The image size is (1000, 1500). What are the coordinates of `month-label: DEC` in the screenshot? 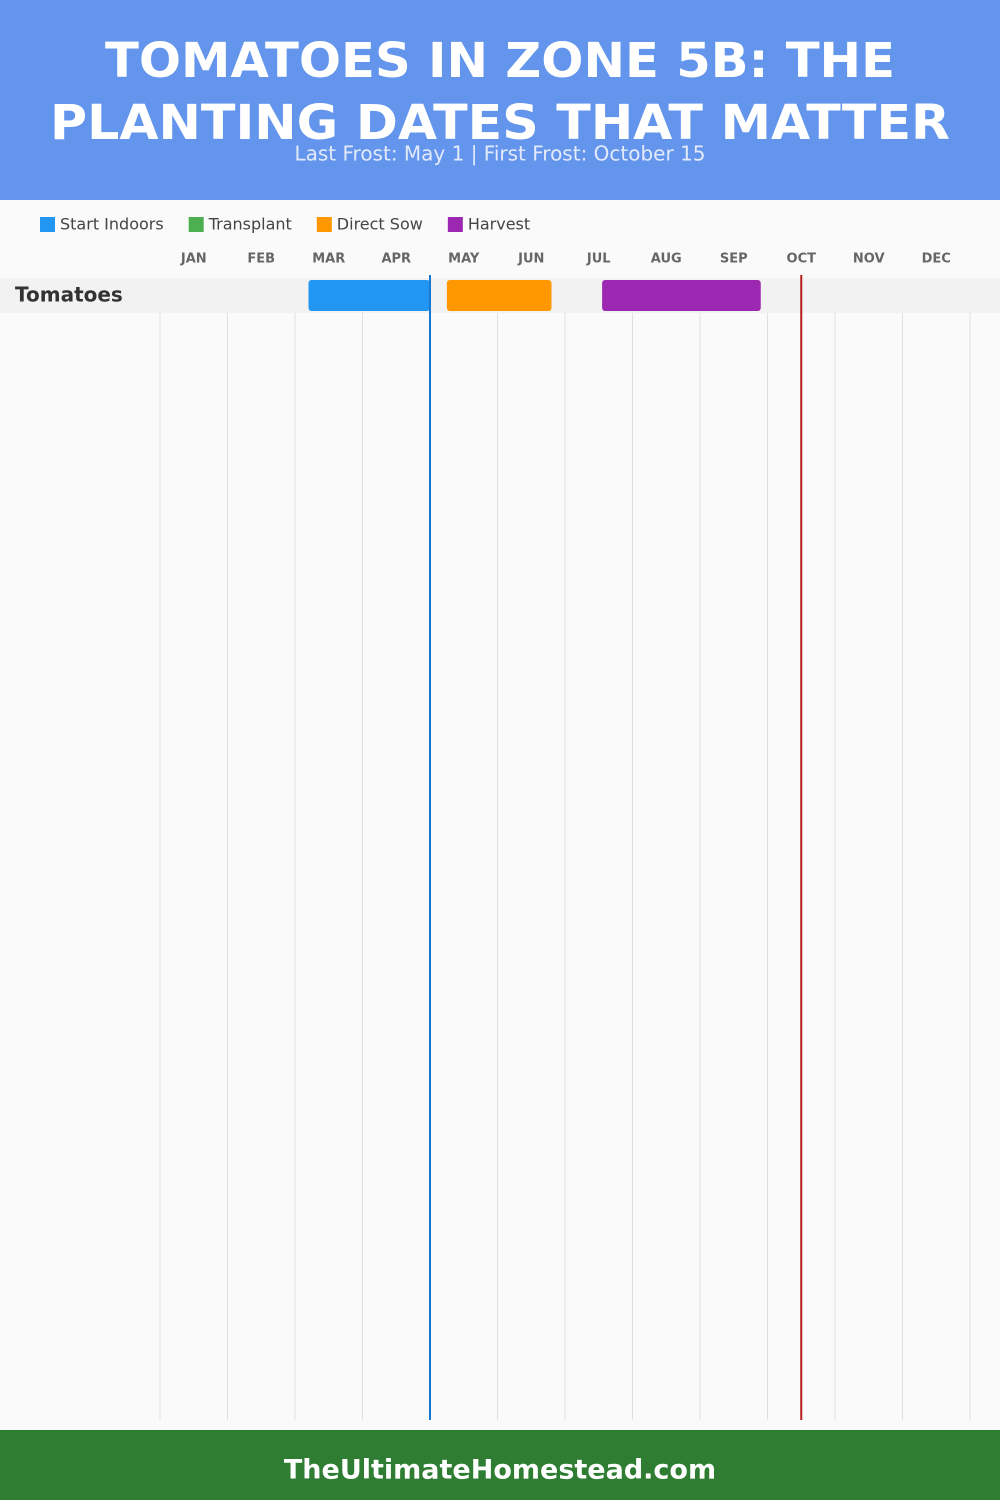 It's located at (936, 259).